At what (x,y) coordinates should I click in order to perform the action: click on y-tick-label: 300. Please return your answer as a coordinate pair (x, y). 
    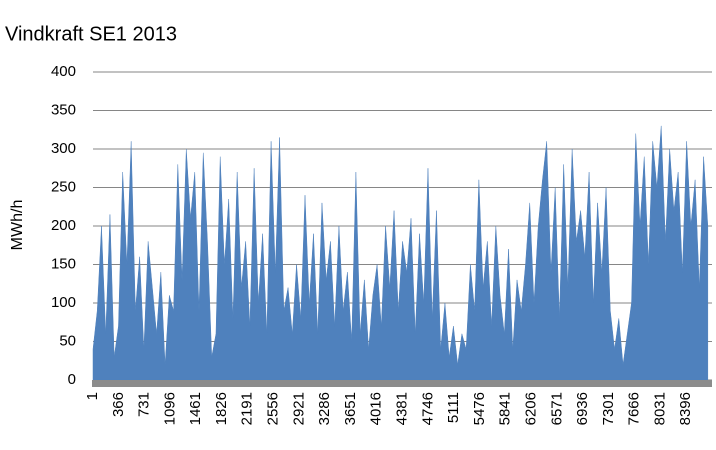
    Looking at the image, I should click on (63, 148).